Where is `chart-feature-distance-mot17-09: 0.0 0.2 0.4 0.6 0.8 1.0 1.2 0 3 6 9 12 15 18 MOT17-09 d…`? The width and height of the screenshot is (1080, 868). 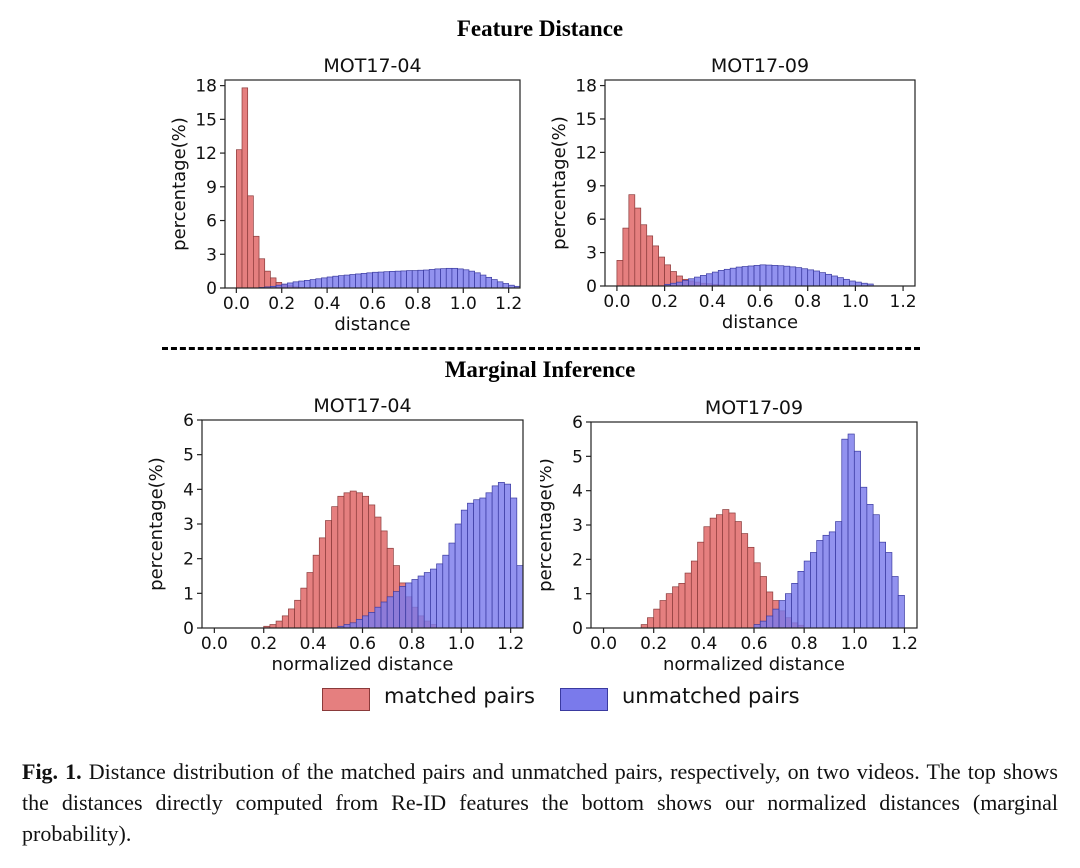 chart-feature-distance-mot17-09: 0.0 0.2 0.4 0.6 0.8 1.0 1.2 0 3 6 9 12 15 18 MOT17-09 d… is located at coordinates (733, 194).